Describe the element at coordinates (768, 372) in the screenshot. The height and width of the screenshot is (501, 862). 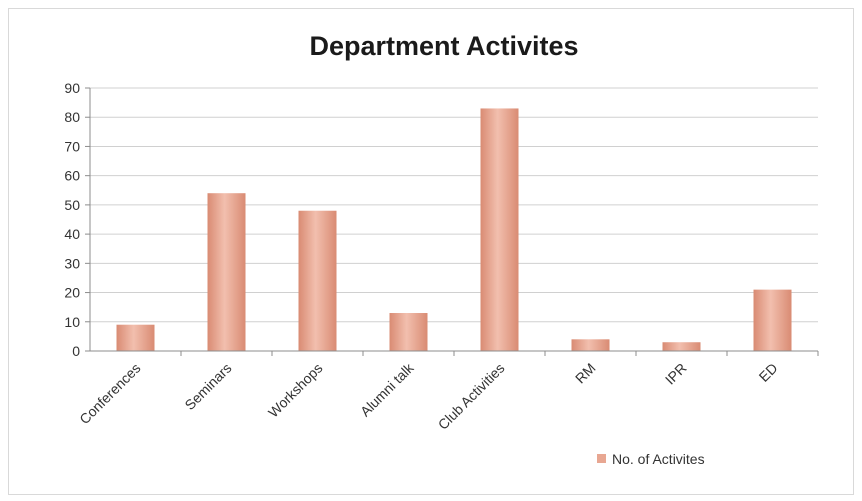
I see `x-tick-label: ED` at that location.